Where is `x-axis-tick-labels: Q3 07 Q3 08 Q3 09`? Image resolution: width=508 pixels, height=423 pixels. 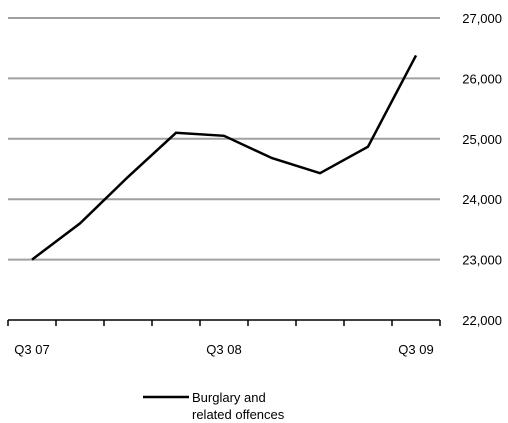 x-axis-tick-labels: Q3 07 Q3 08 Q3 09 is located at coordinates (223, 349).